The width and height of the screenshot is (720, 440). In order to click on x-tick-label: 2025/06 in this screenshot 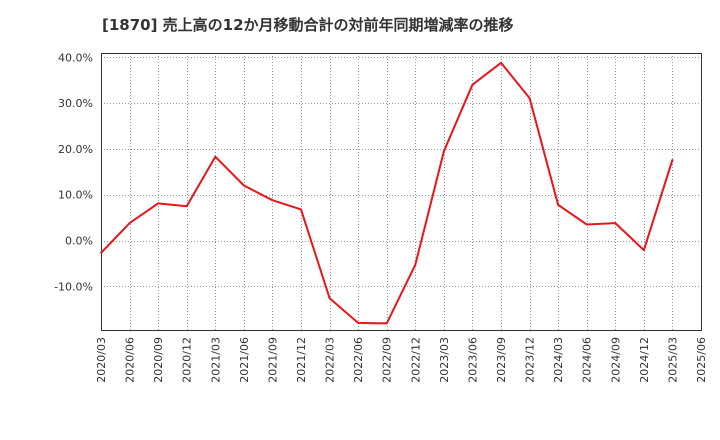, I will do `click(701, 360)`.